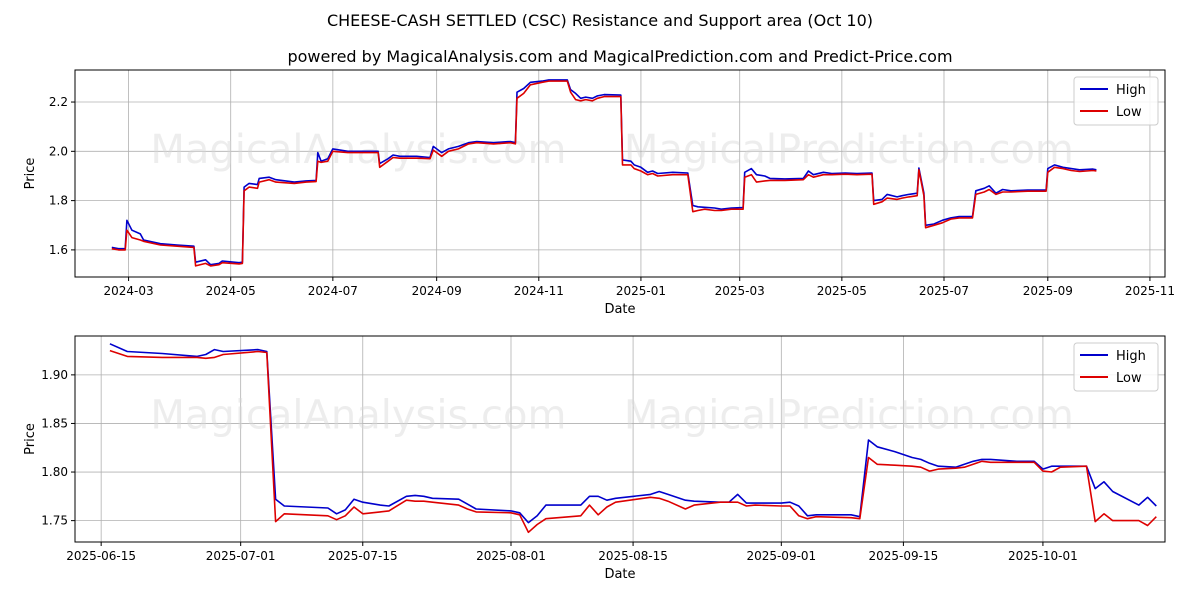 The height and width of the screenshot is (600, 1200). What do you see at coordinates (54, 472) in the screenshot?
I see `y-tick-label: 1.80` at bounding box center [54, 472].